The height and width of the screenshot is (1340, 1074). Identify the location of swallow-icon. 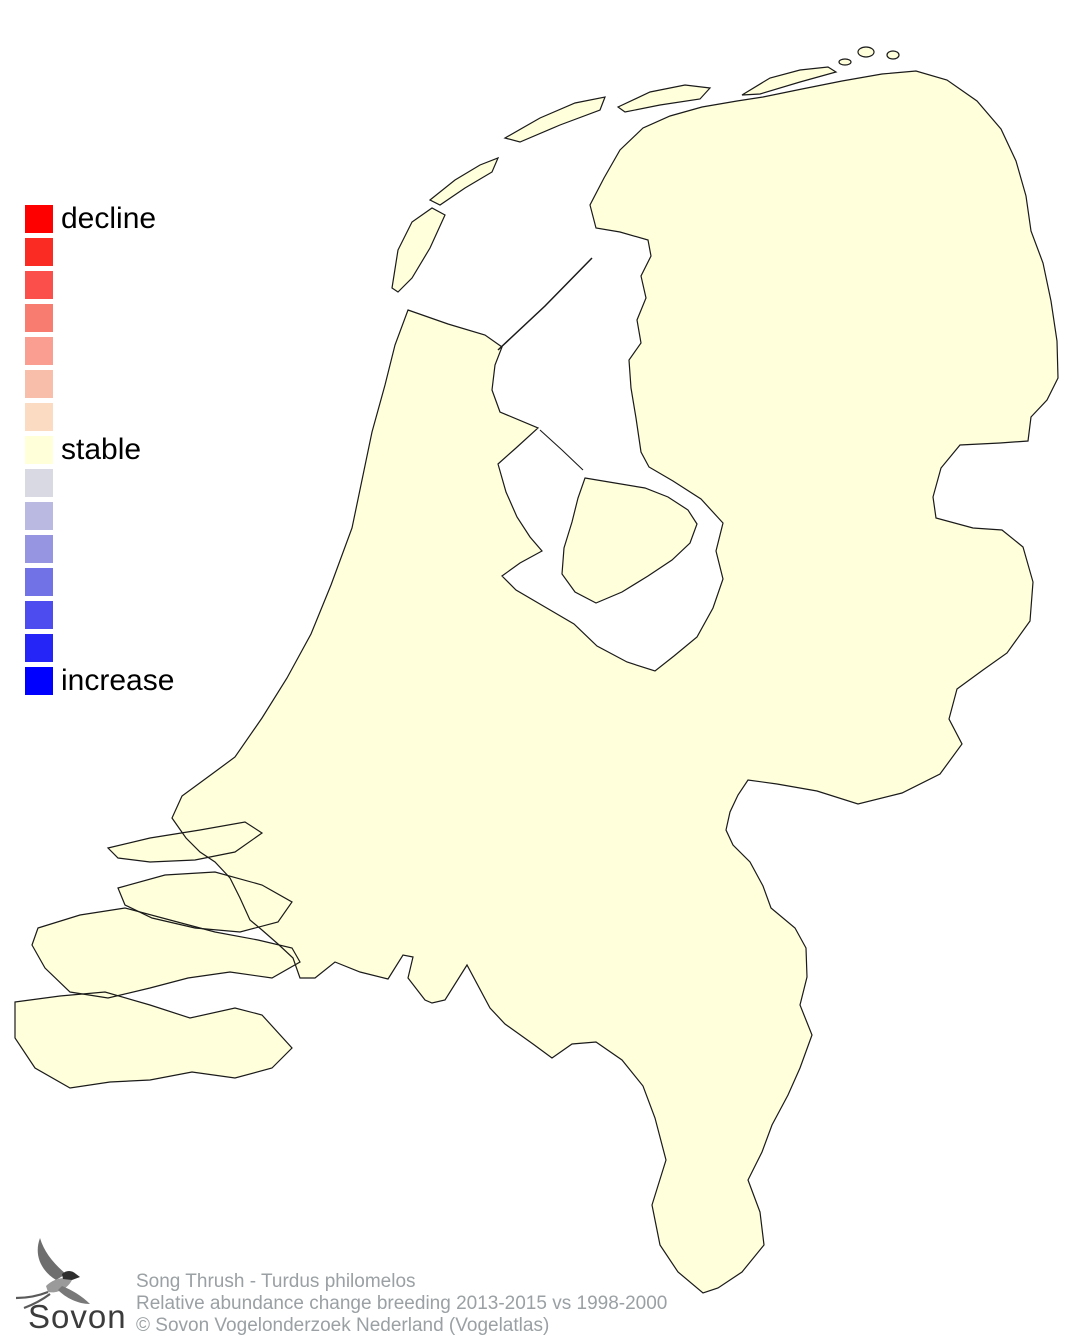
(52, 1274).